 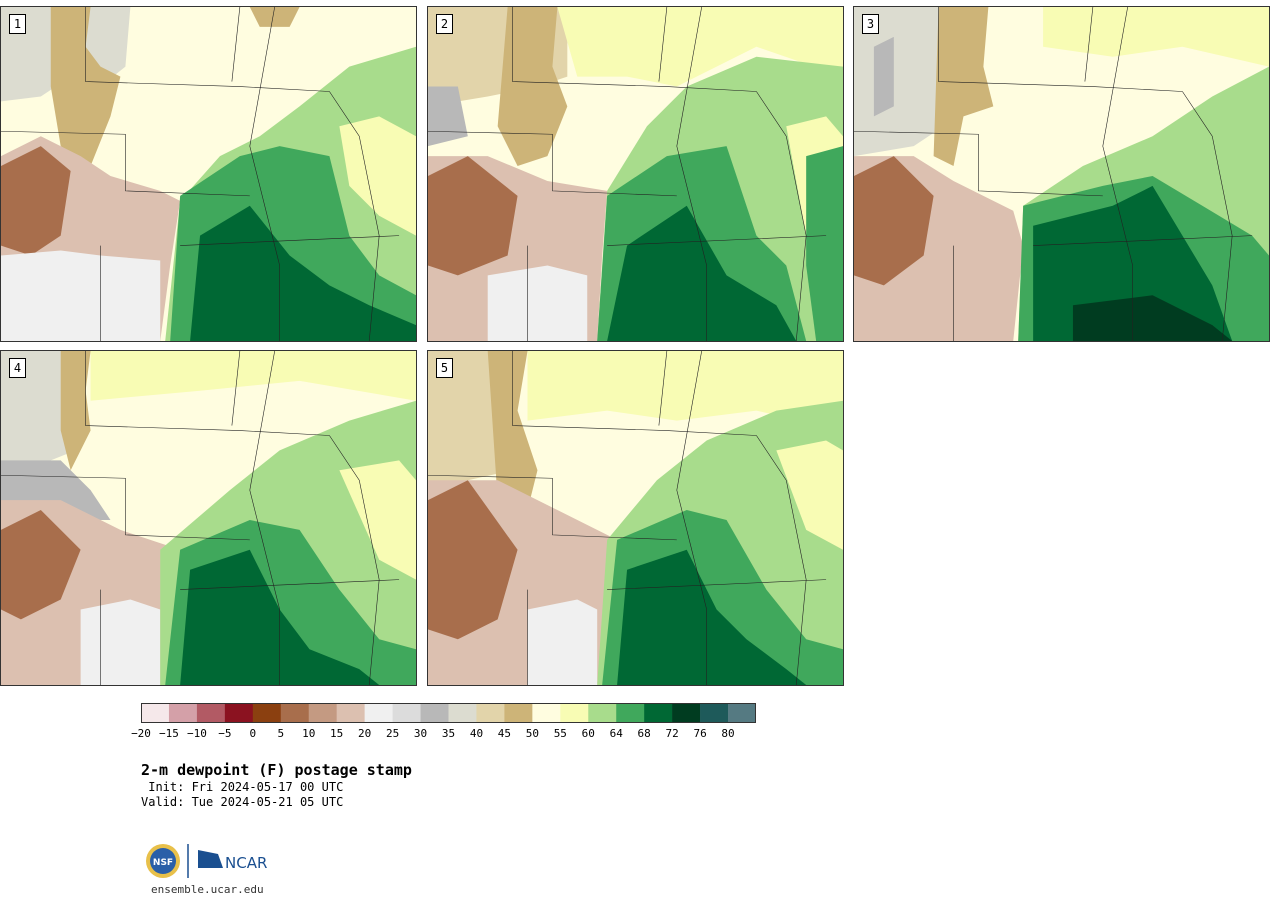 I want to click on colorbar-tick-label: 50, so click(x=532, y=733).